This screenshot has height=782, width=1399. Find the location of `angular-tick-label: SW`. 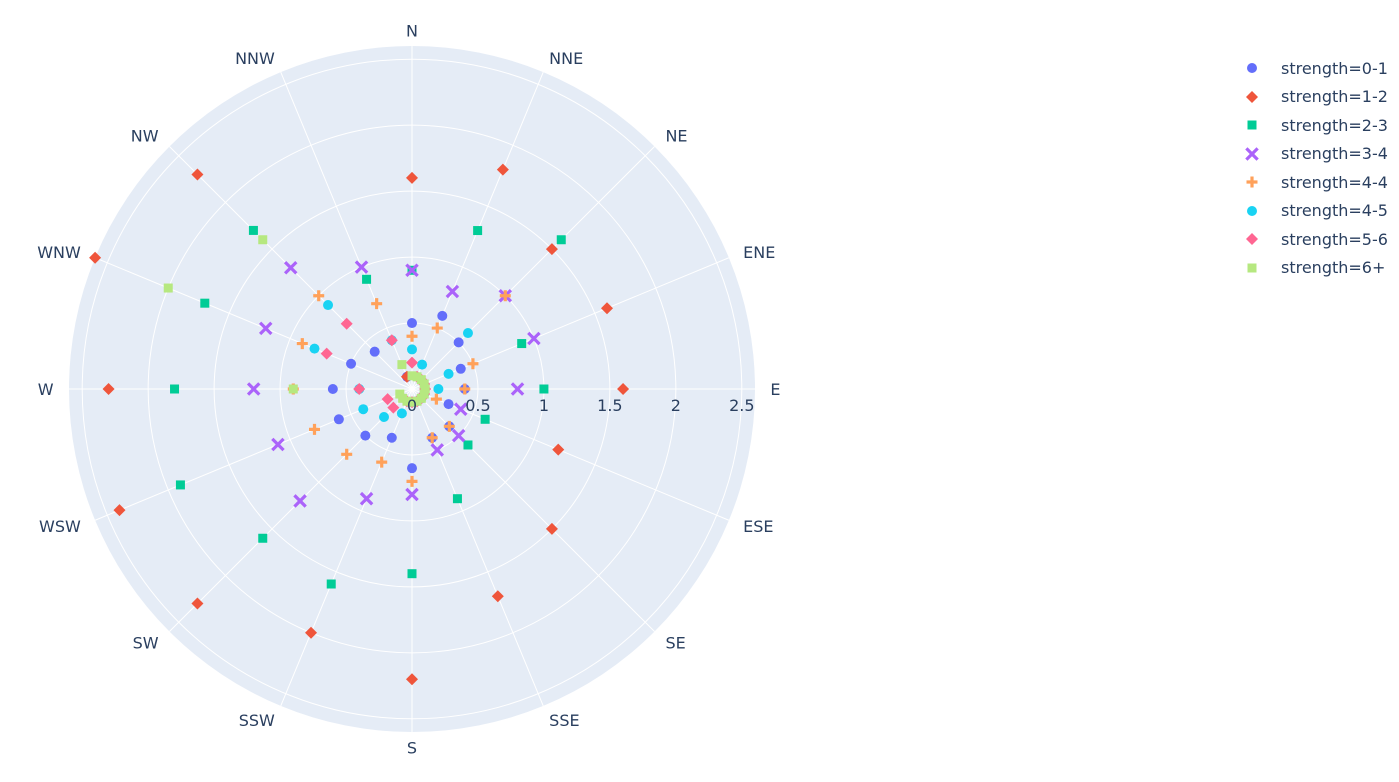

angular-tick-label: SW is located at coordinates (146, 642).